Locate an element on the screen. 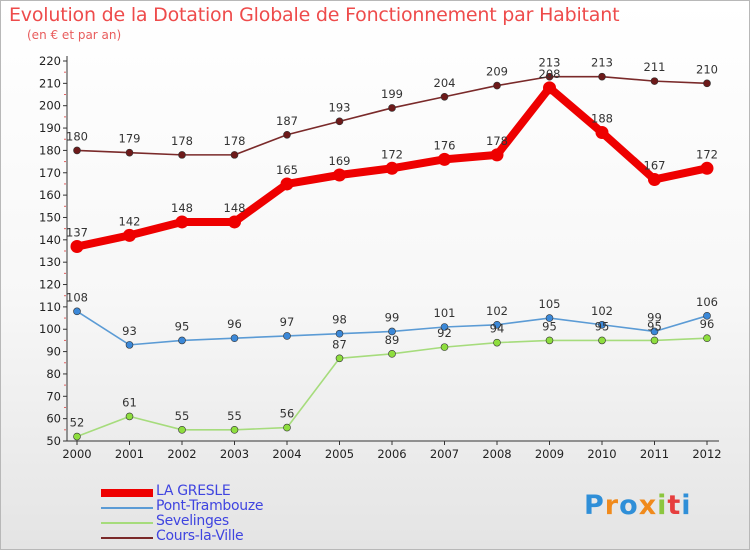 Image resolution: width=750 pixels, height=550 pixels. data-label-sevelinges: 55 is located at coordinates (182, 416).